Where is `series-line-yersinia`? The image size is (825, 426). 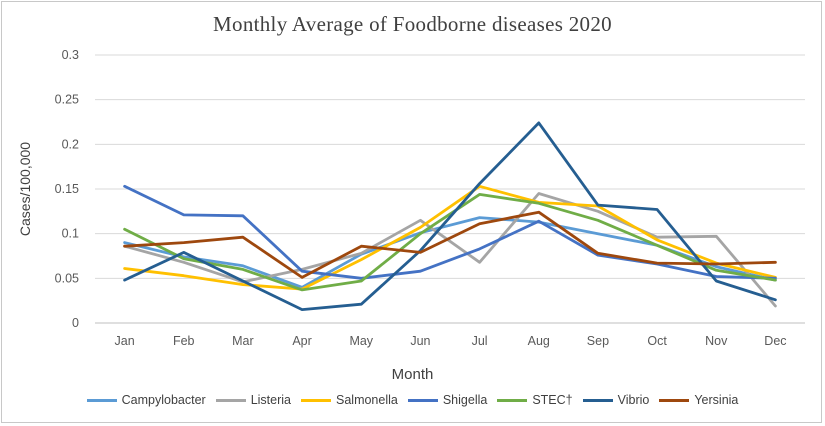
series-line-yersinia is located at coordinates (450, 244).